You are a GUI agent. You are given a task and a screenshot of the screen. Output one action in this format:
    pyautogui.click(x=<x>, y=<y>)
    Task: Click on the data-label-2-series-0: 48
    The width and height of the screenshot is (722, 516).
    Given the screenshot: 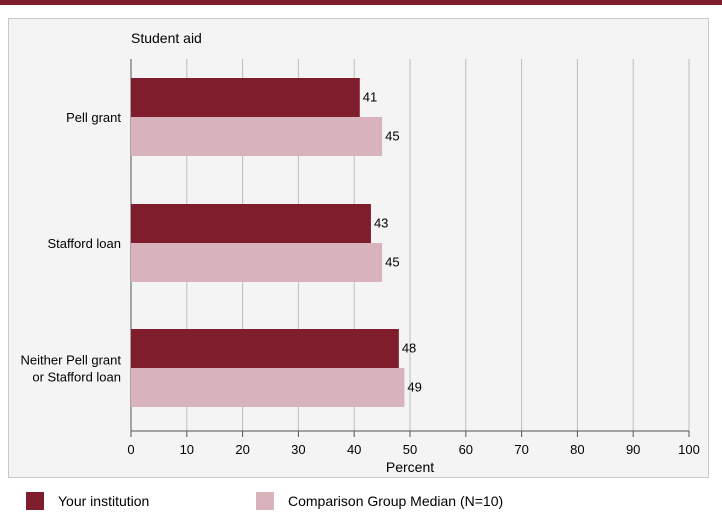 What is the action you would take?
    pyautogui.click(x=409, y=348)
    